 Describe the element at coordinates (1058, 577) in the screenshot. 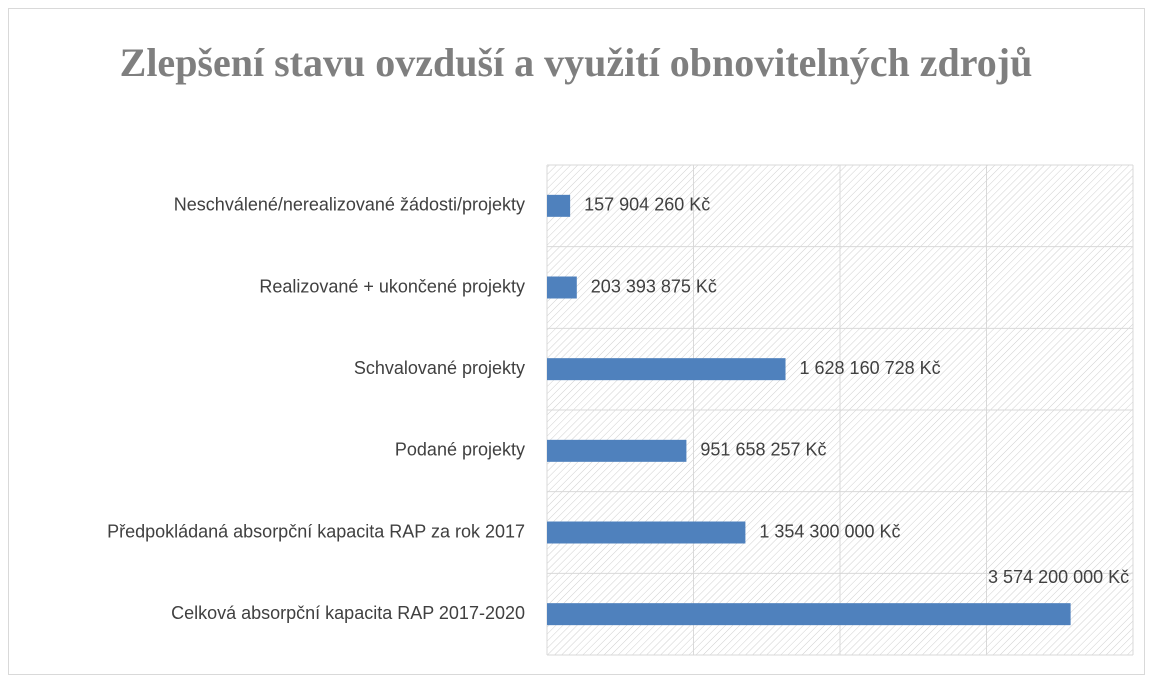

I see `value-label: 3 574 200 000 Kč` at that location.